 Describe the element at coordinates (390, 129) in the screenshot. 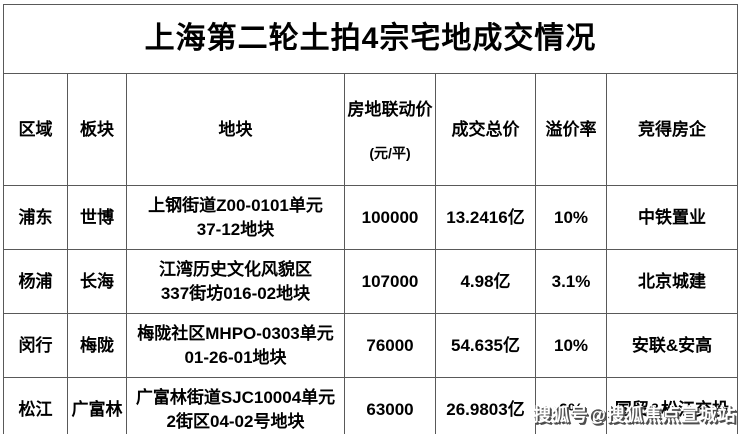

I see `header-linked-price: 房地联动价 (元/平)` at that location.